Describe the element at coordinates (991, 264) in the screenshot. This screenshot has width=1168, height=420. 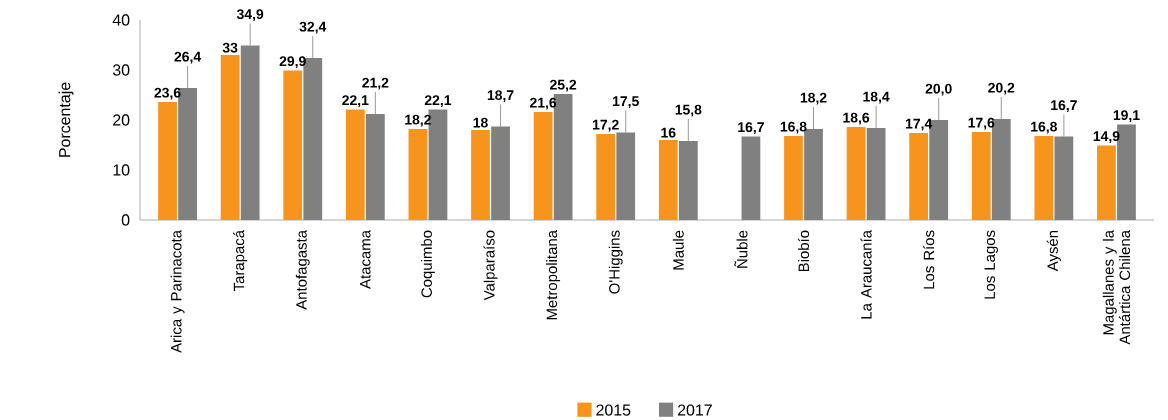
I see `x-tick-label: Los Lagos` at that location.